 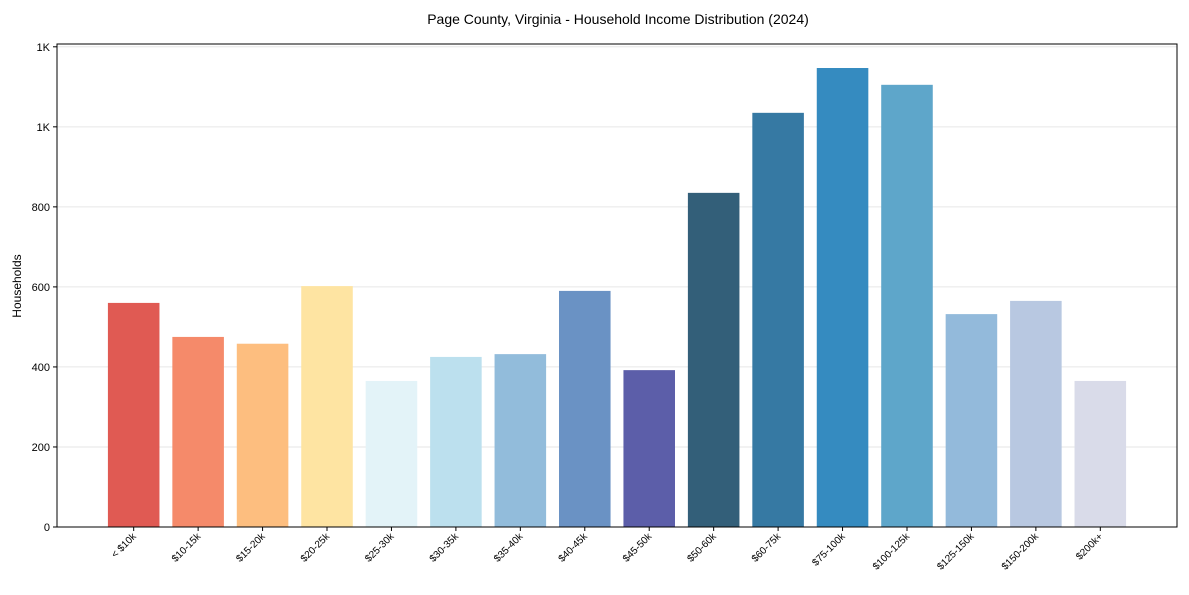 I want to click on y-tick-label: 200, so click(x=41, y=448).